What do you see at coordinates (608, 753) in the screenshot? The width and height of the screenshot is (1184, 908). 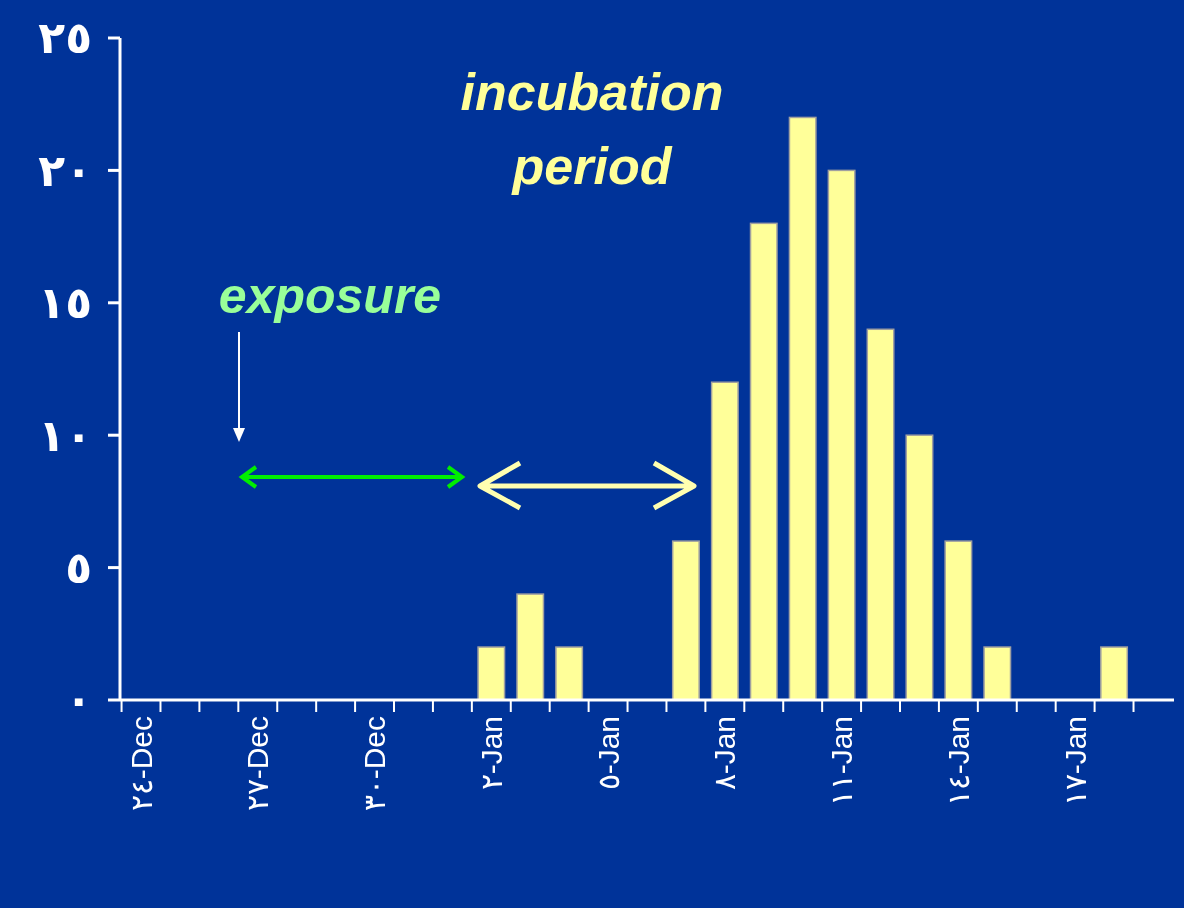 I see `x-tick-label: ٥-Jan` at bounding box center [608, 753].